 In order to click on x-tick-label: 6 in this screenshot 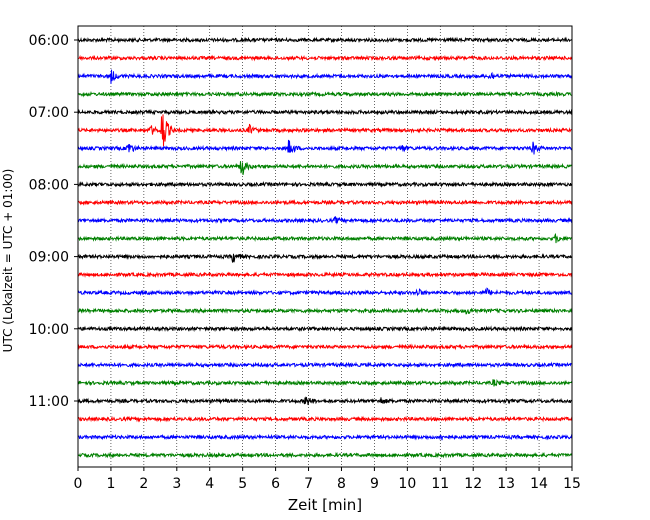, I will do `click(275, 484)`.